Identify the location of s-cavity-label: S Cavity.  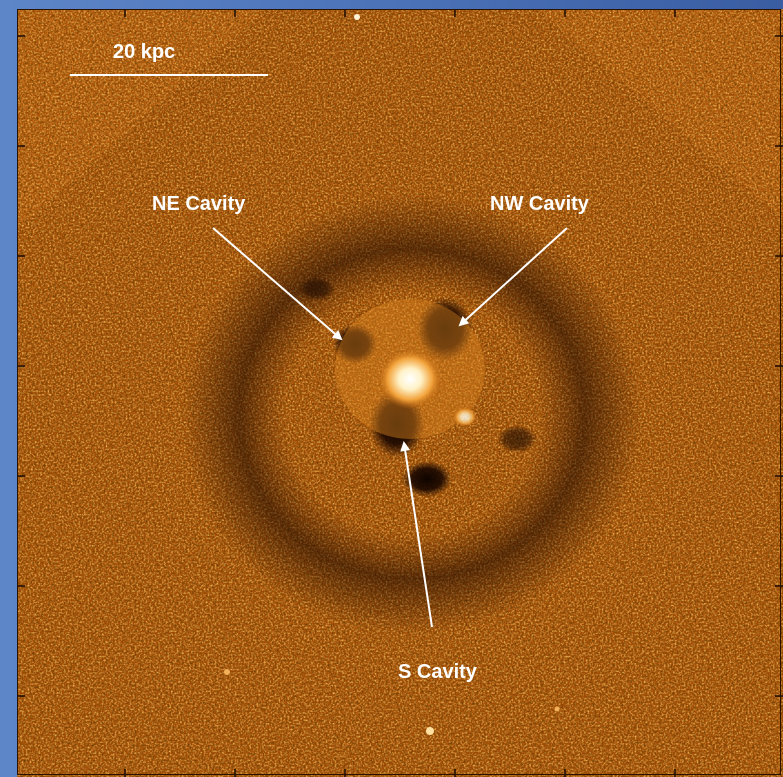
(438, 672).